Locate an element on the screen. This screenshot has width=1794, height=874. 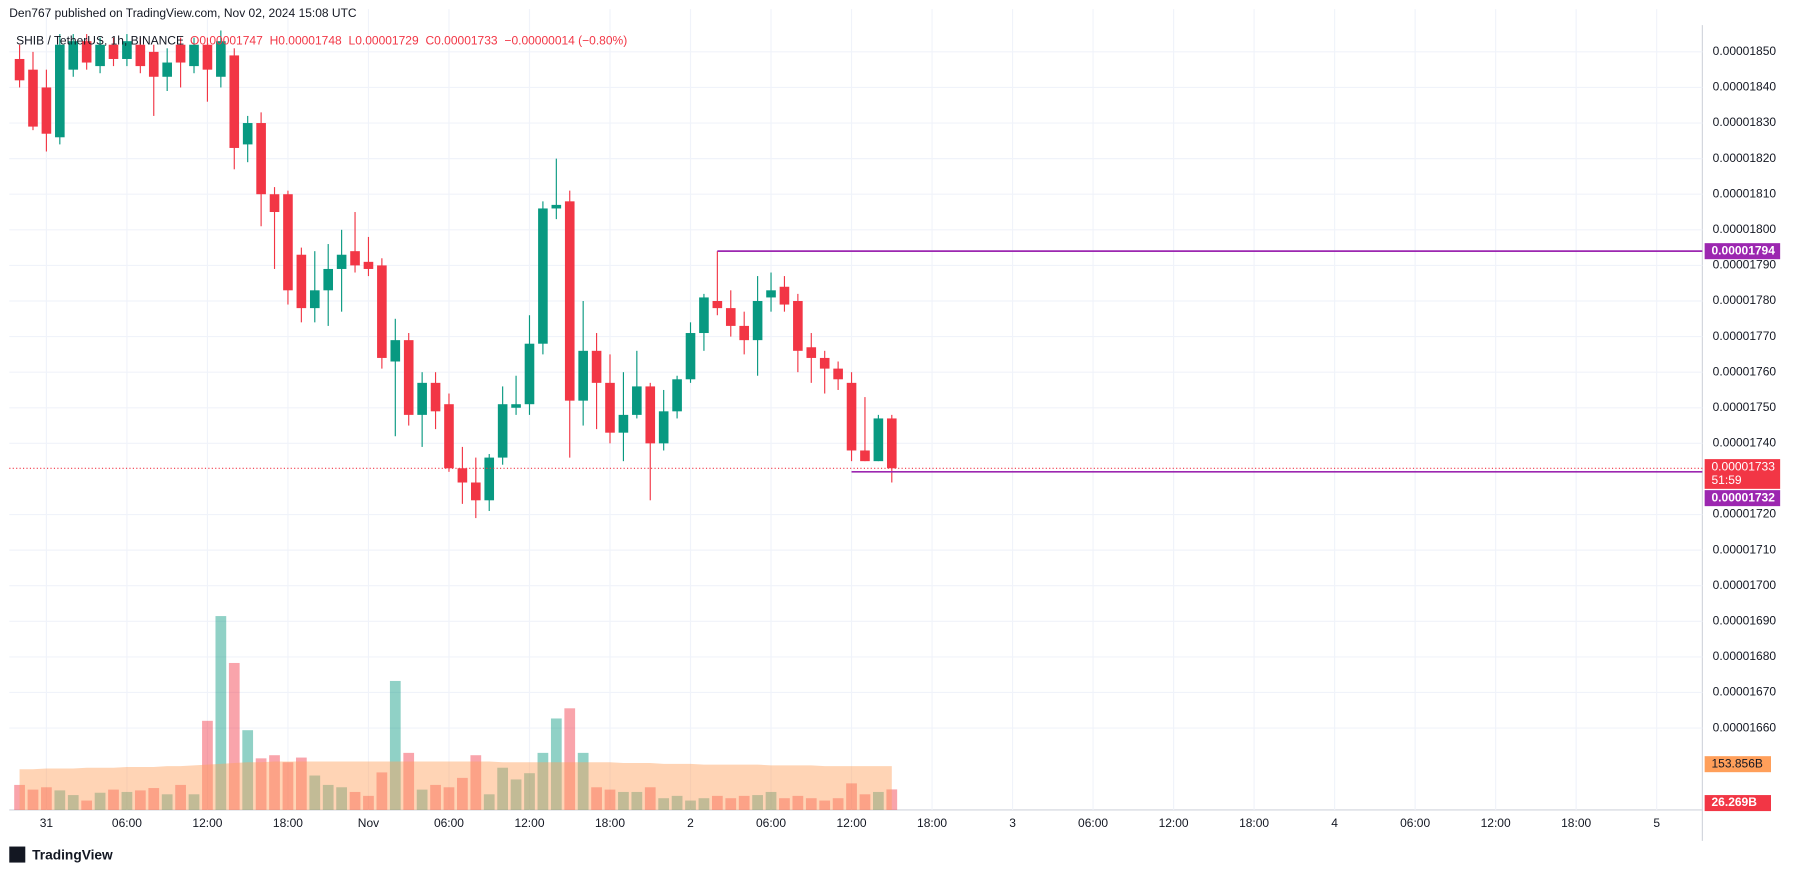
volume-badge is located at coordinates (1737, 803).